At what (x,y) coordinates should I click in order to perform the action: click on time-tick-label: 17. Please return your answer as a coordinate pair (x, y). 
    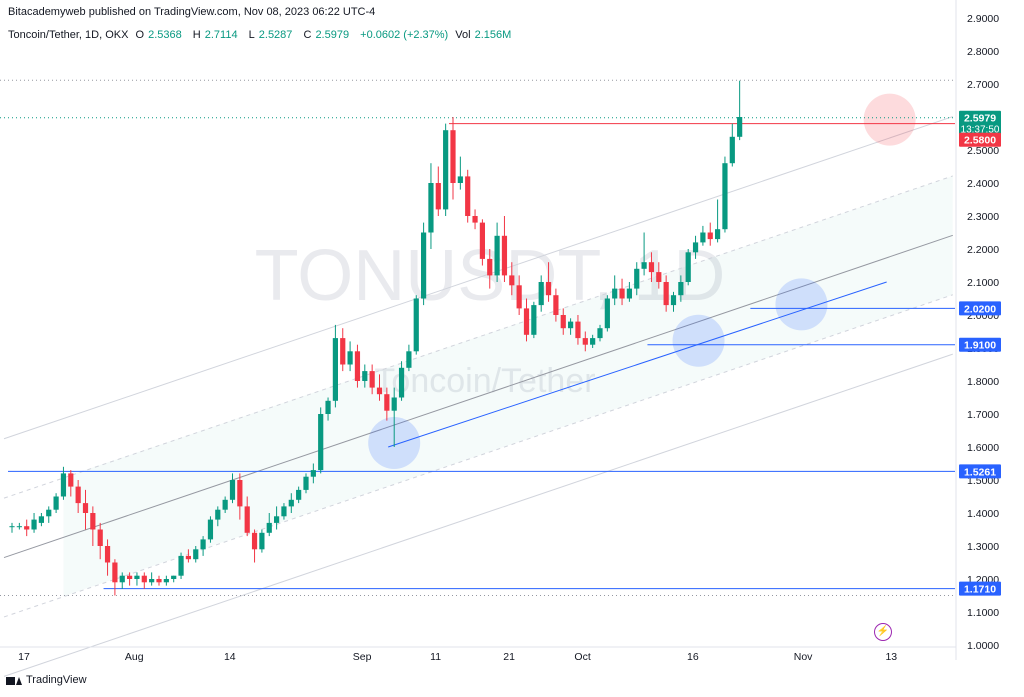
    Looking at the image, I should click on (24, 657).